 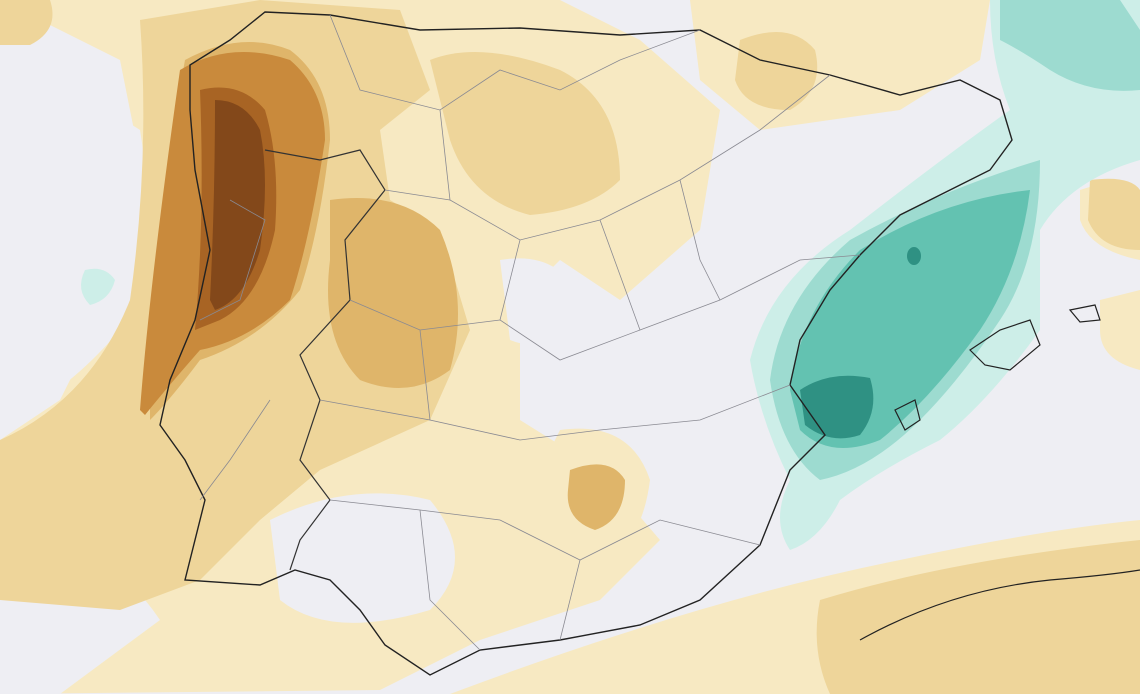 I want to click on portugal-border, so click(x=325, y=360).